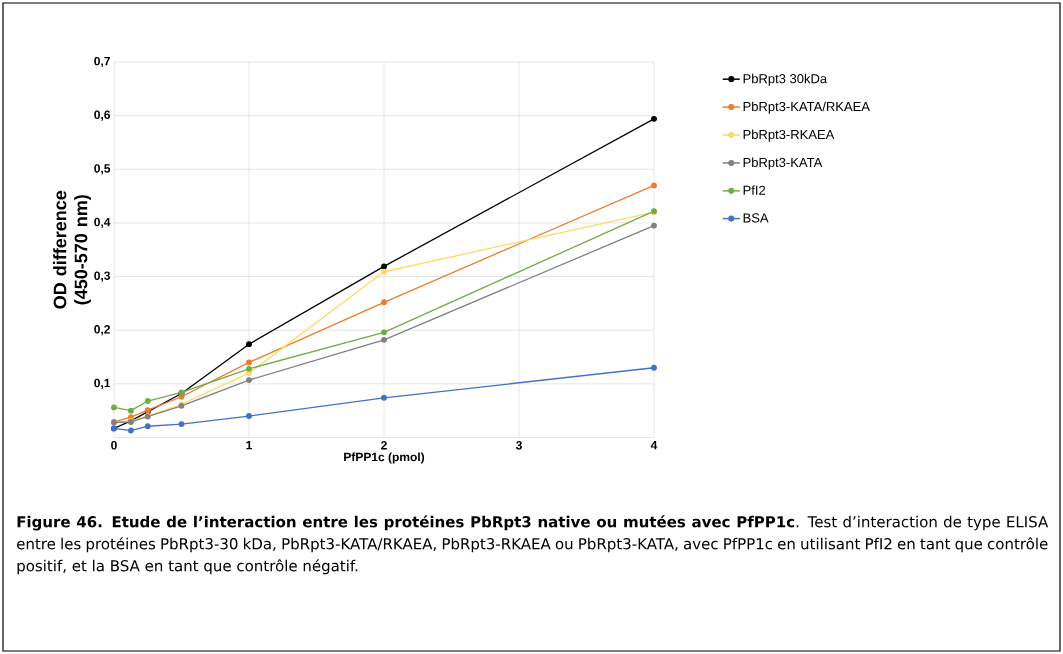 This screenshot has height=654, width=1063. What do you see at coordinates (102, 62) in the screenshot?
I see `y-tick-label: 0,7` at bounding box center [102, 62].